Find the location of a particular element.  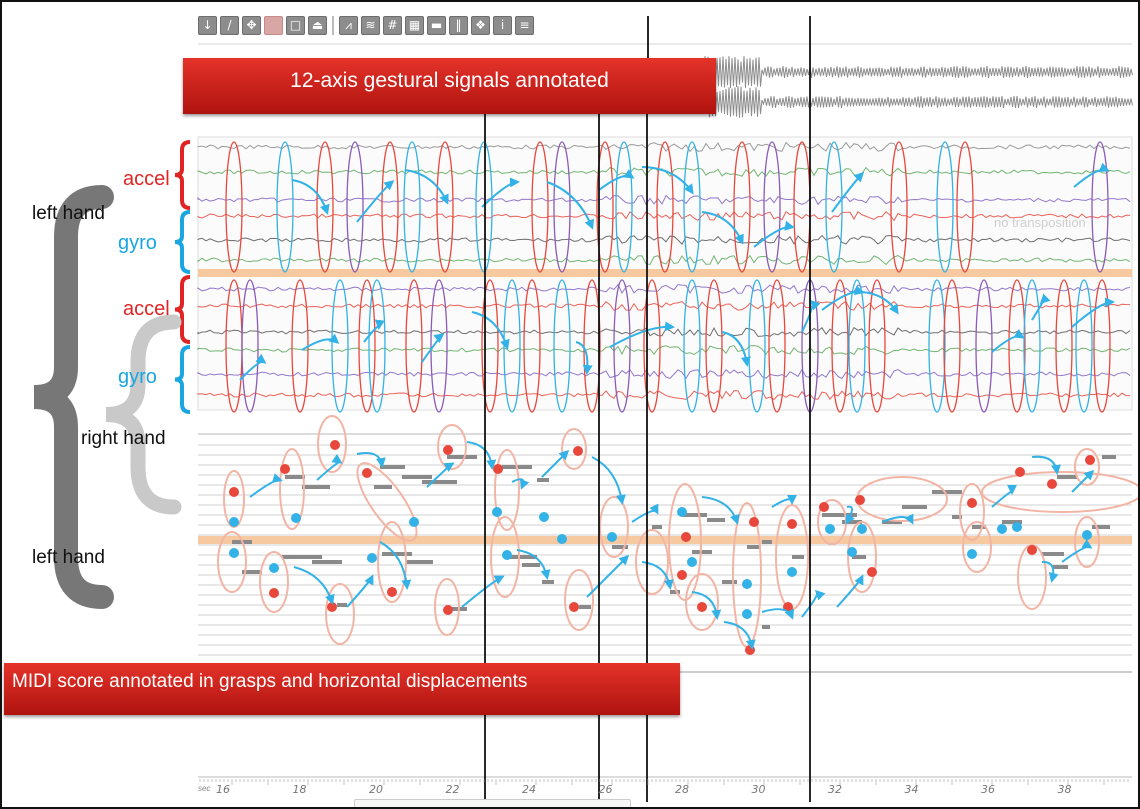

menu-icon: ≡ is located at coordinates (524, 25).